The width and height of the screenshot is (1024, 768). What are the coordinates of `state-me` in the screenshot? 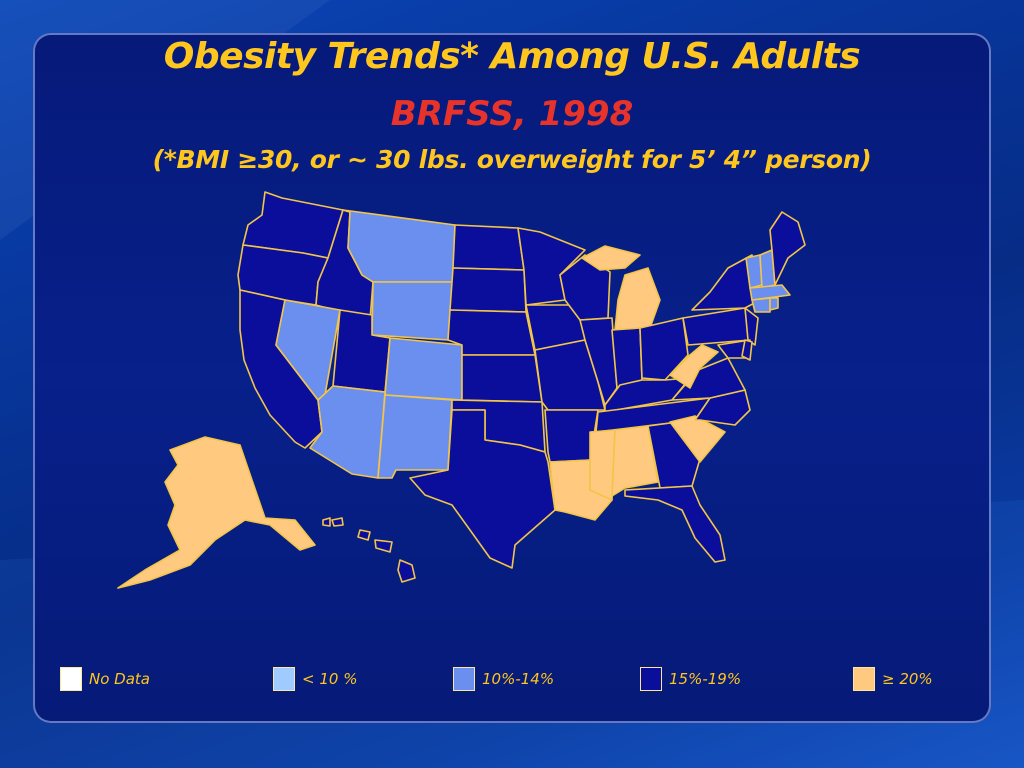 It's located at (787, 248).